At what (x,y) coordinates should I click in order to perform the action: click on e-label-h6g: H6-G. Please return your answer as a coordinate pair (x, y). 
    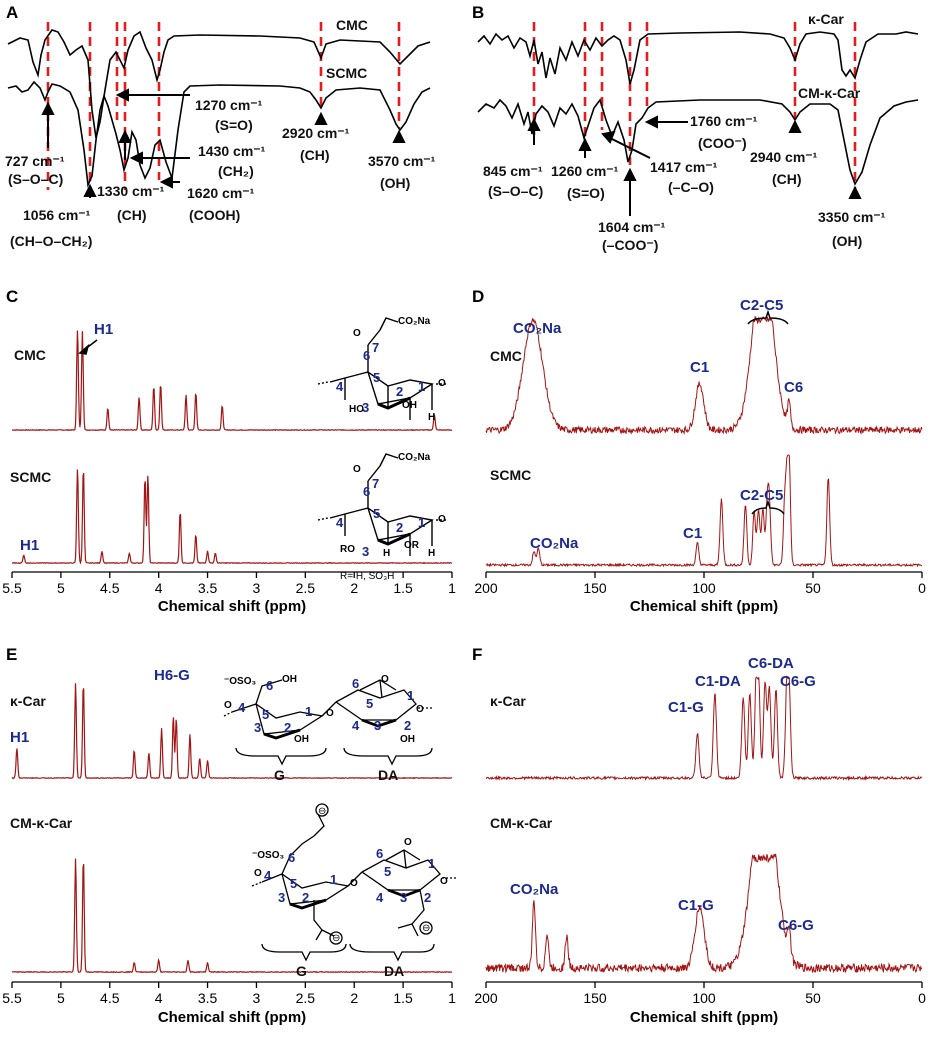
    Looking at the image, I should click on (172, 675).